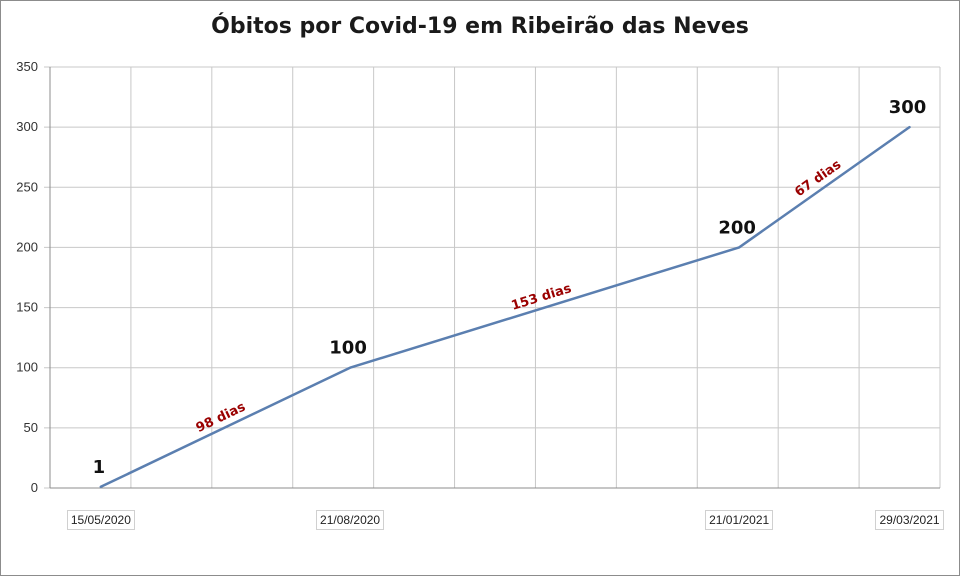 The image size is (960, 576). What do you see at coordinates (737, 227) in the screenshot?
I see `point-label: 200` at bounding box center [737, 227].